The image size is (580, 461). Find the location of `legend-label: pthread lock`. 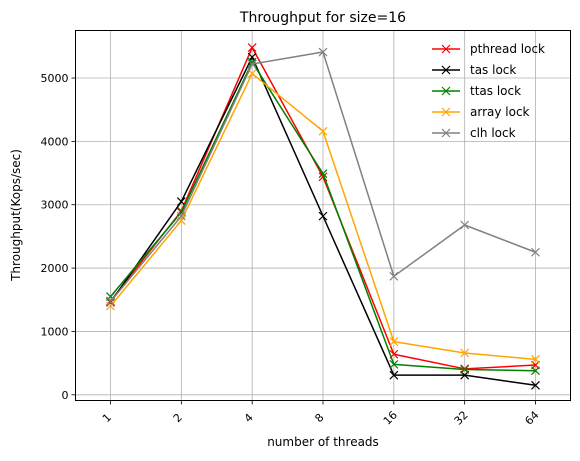

legend-label: pthread lock is located at coordinates (507, 49).